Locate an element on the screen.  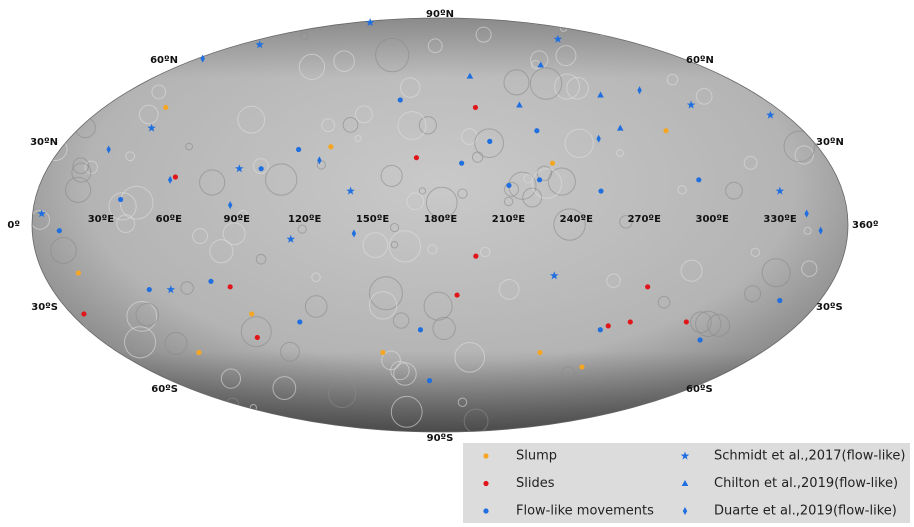
coordinate-label: 330ºE is located at coordinates (780, 219).